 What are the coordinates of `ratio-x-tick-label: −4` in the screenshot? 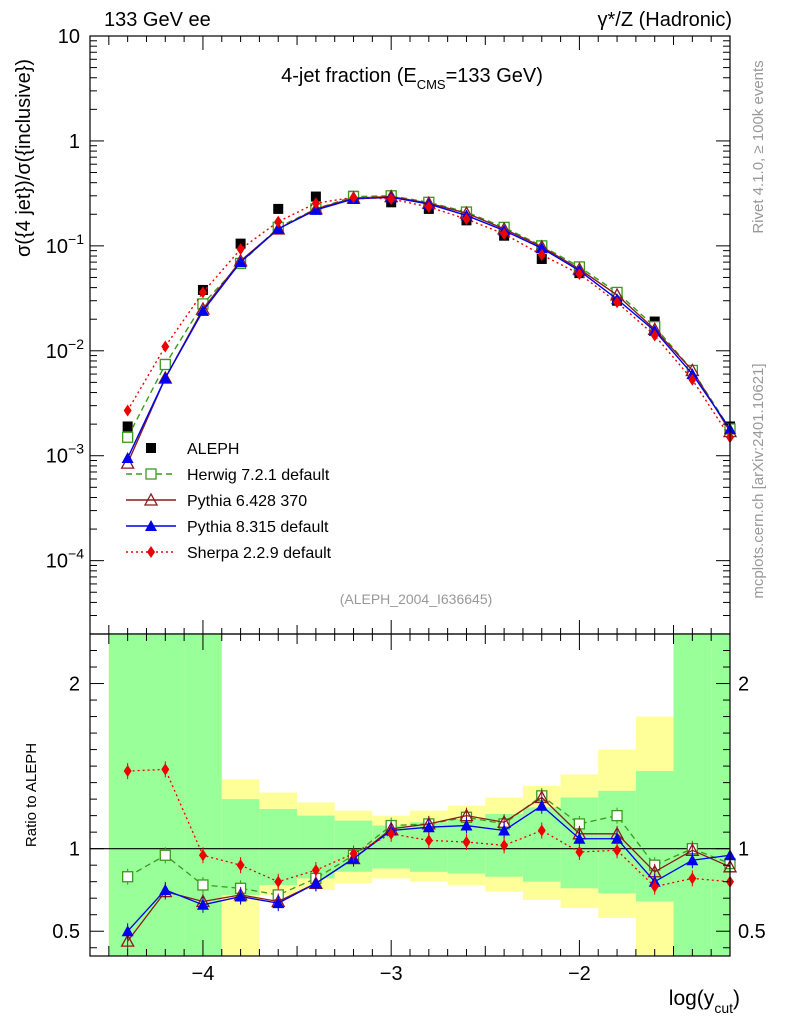 It's located at (203, 974).